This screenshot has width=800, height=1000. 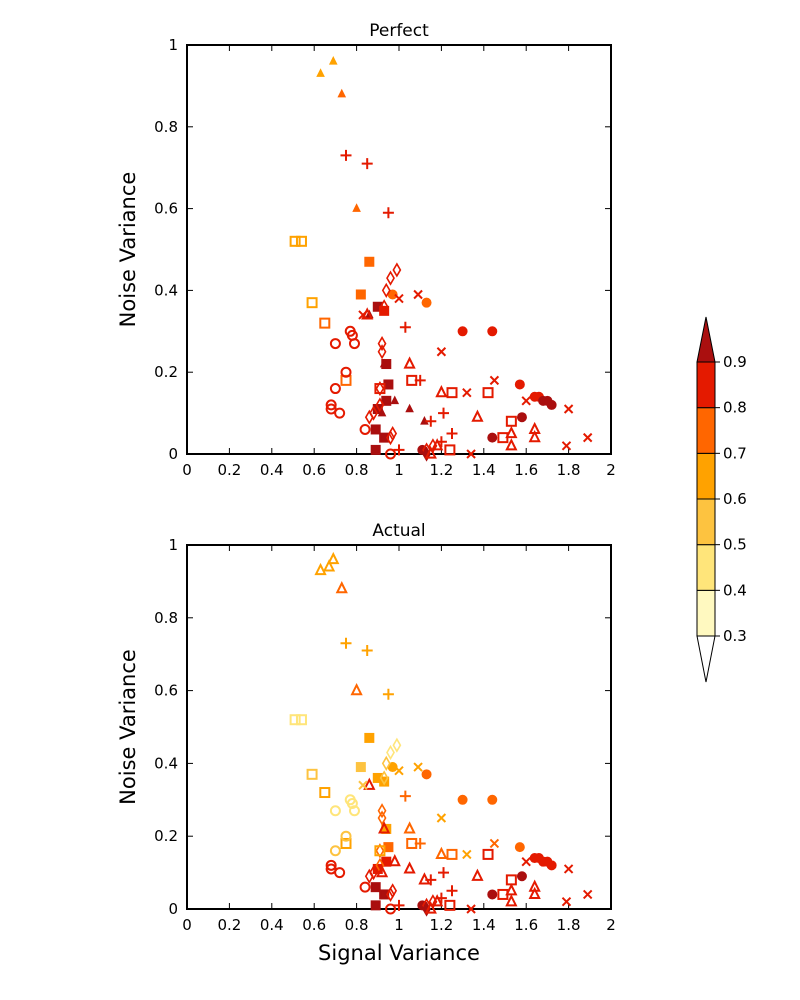 What do you see at coordinates (735, 362) in the screenshot?
I see `colorbar-tick-label: 0.9` at bounding box center [735, 362].